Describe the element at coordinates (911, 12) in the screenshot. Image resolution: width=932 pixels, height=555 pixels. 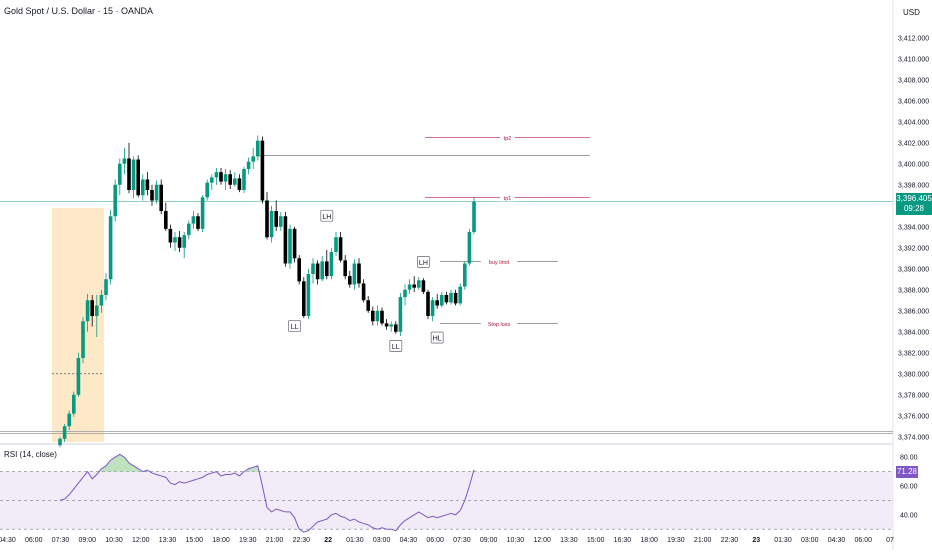
I see `currency-label: USD` at that location.